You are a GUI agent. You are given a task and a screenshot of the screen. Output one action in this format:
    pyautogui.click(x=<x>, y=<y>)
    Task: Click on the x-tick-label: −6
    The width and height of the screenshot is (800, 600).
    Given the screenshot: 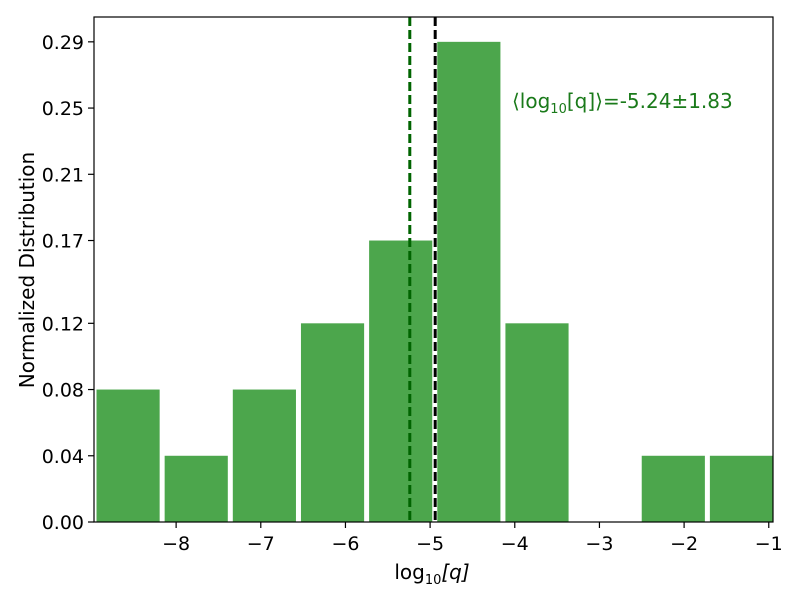 What is the action you would take?
    pyautogui.click(x=345, y=544)
    